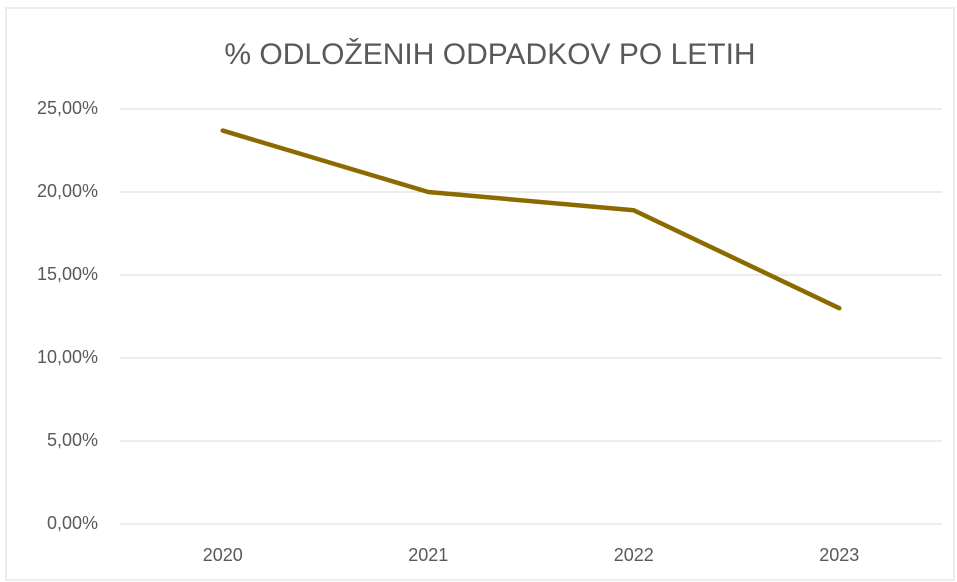 This screenshot has height=582, width=957. What do you see at coordinates (72, 523) in the screenshot?
I see `y-tick-label: 0,00%` at bounding box center [72, 523].